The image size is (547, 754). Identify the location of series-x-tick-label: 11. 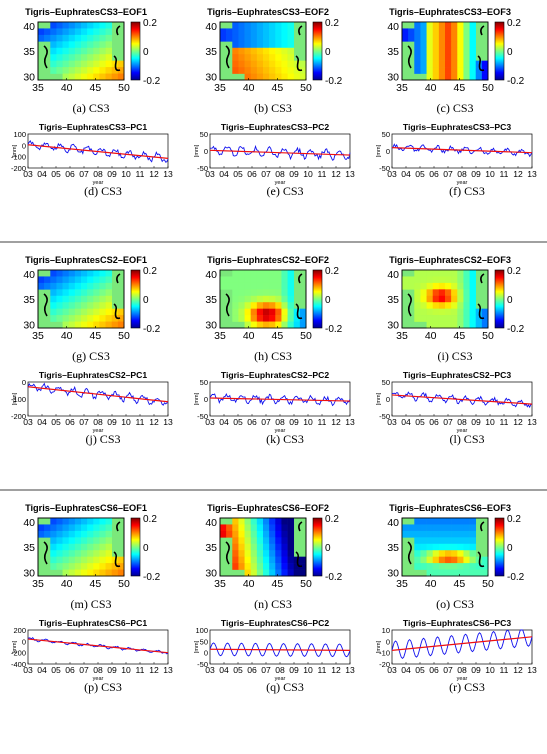
(322, 422).